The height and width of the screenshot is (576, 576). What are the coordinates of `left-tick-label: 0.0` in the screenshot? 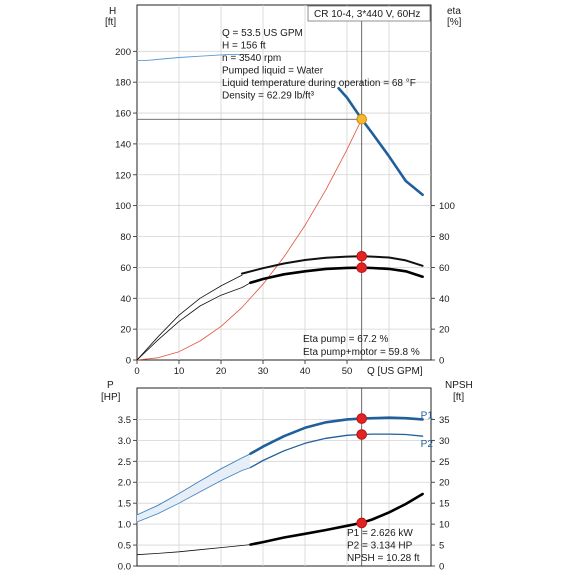 It's located at (124, 567).